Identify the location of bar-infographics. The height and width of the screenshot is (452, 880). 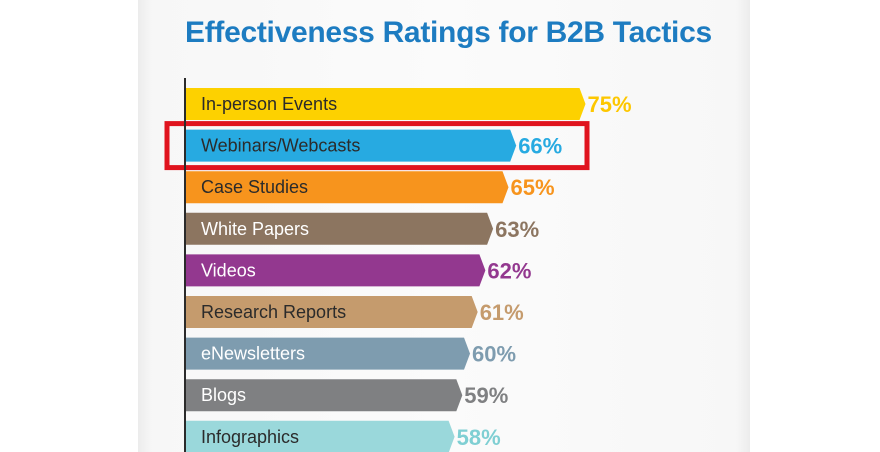
(320, 436).